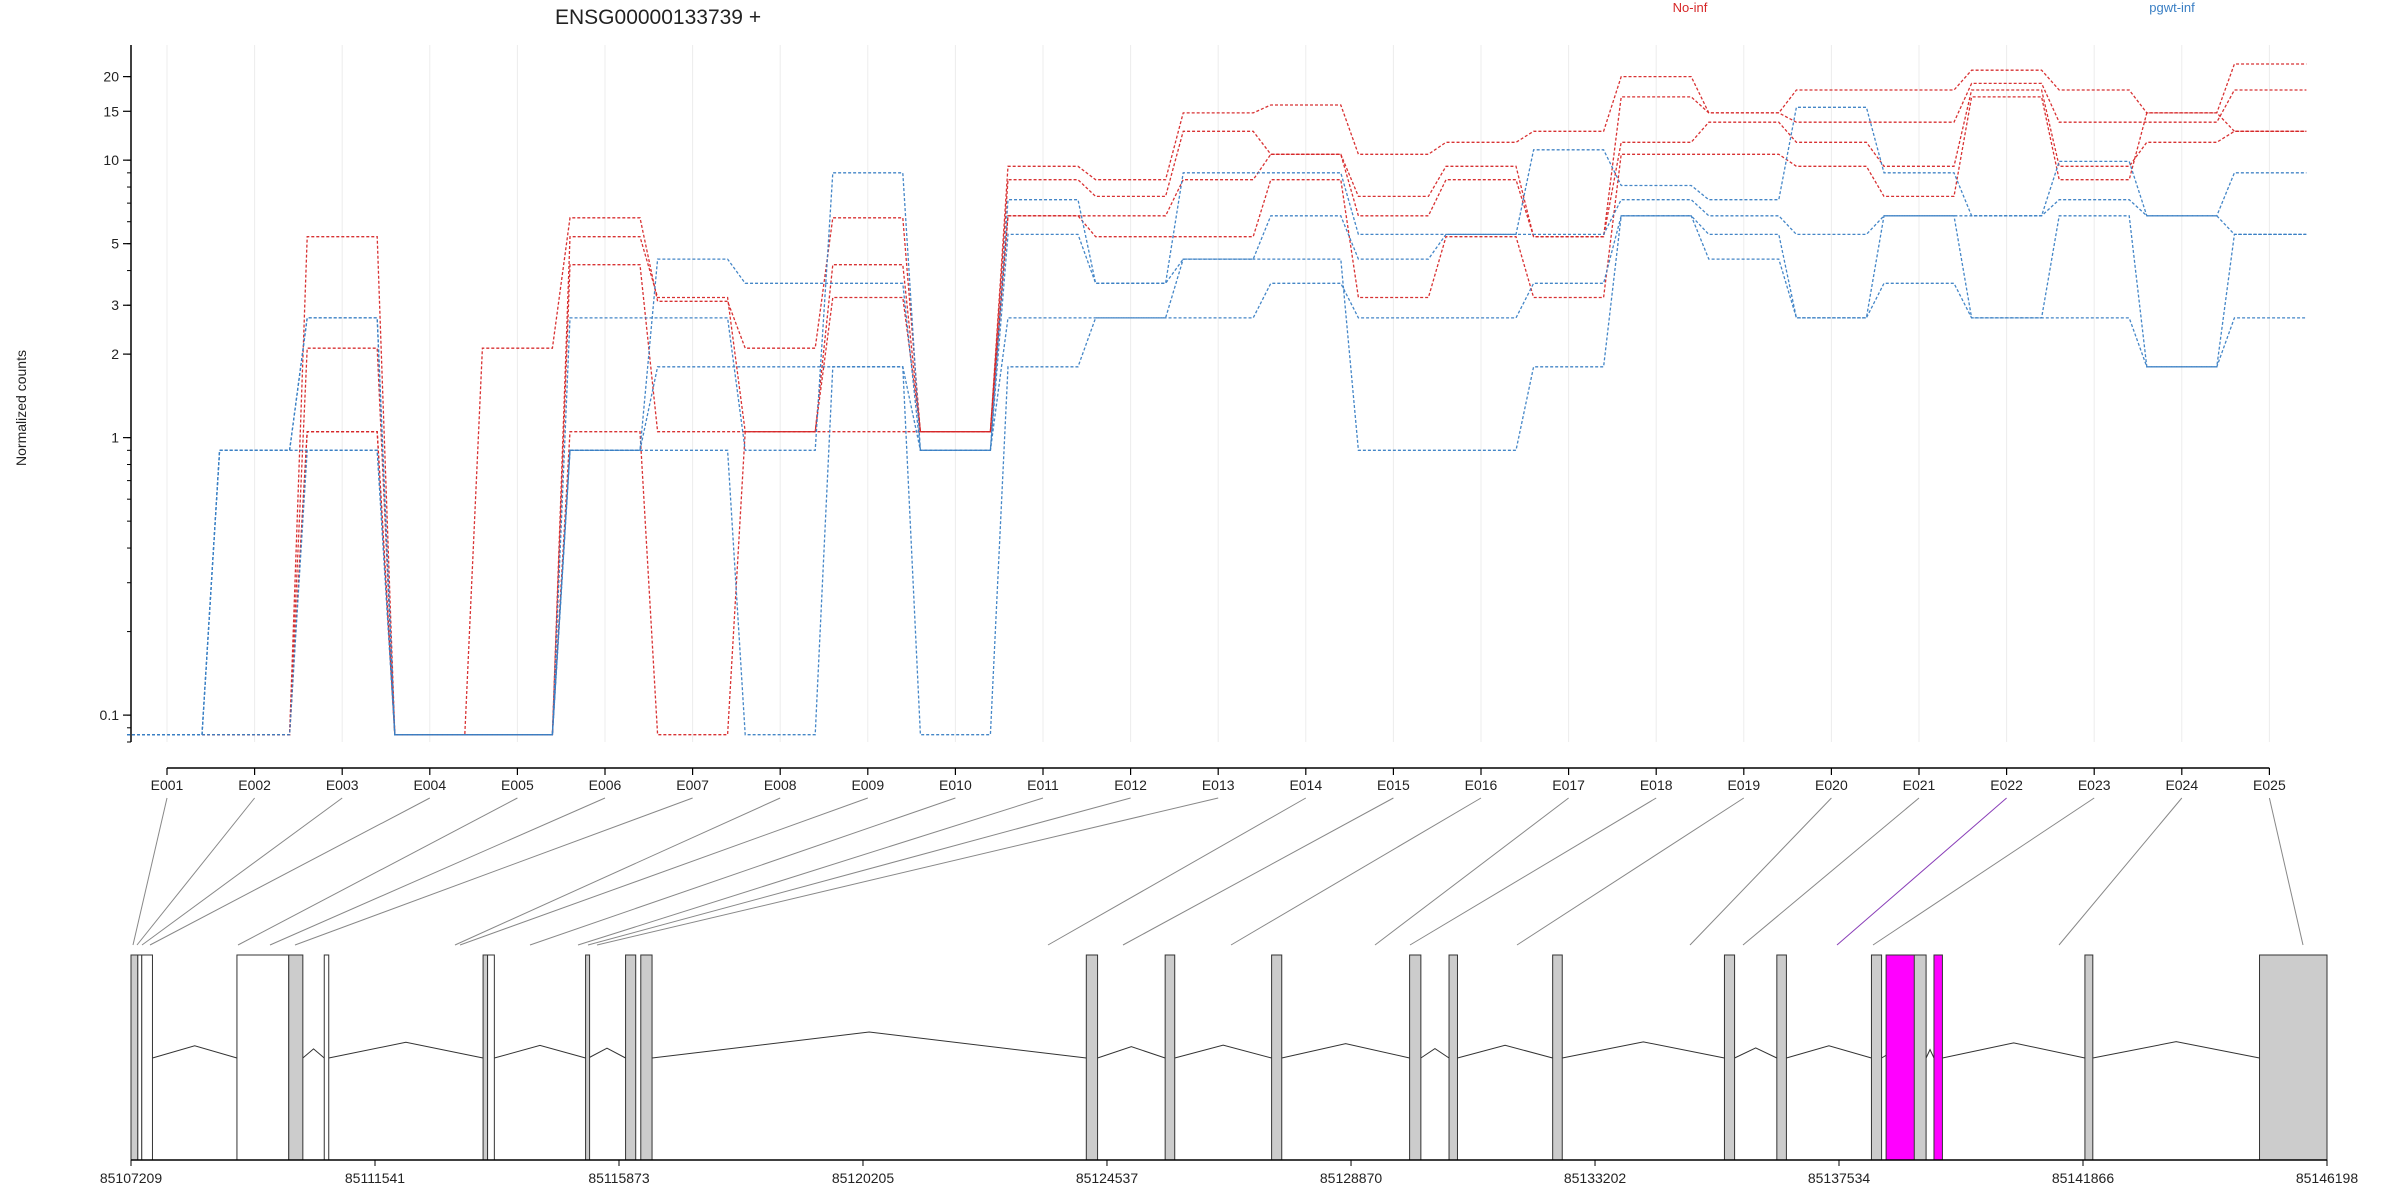 The width and height of the screenshot is (2400, 1200). I want to click on exon-box-e017, so click(1557, 1057).